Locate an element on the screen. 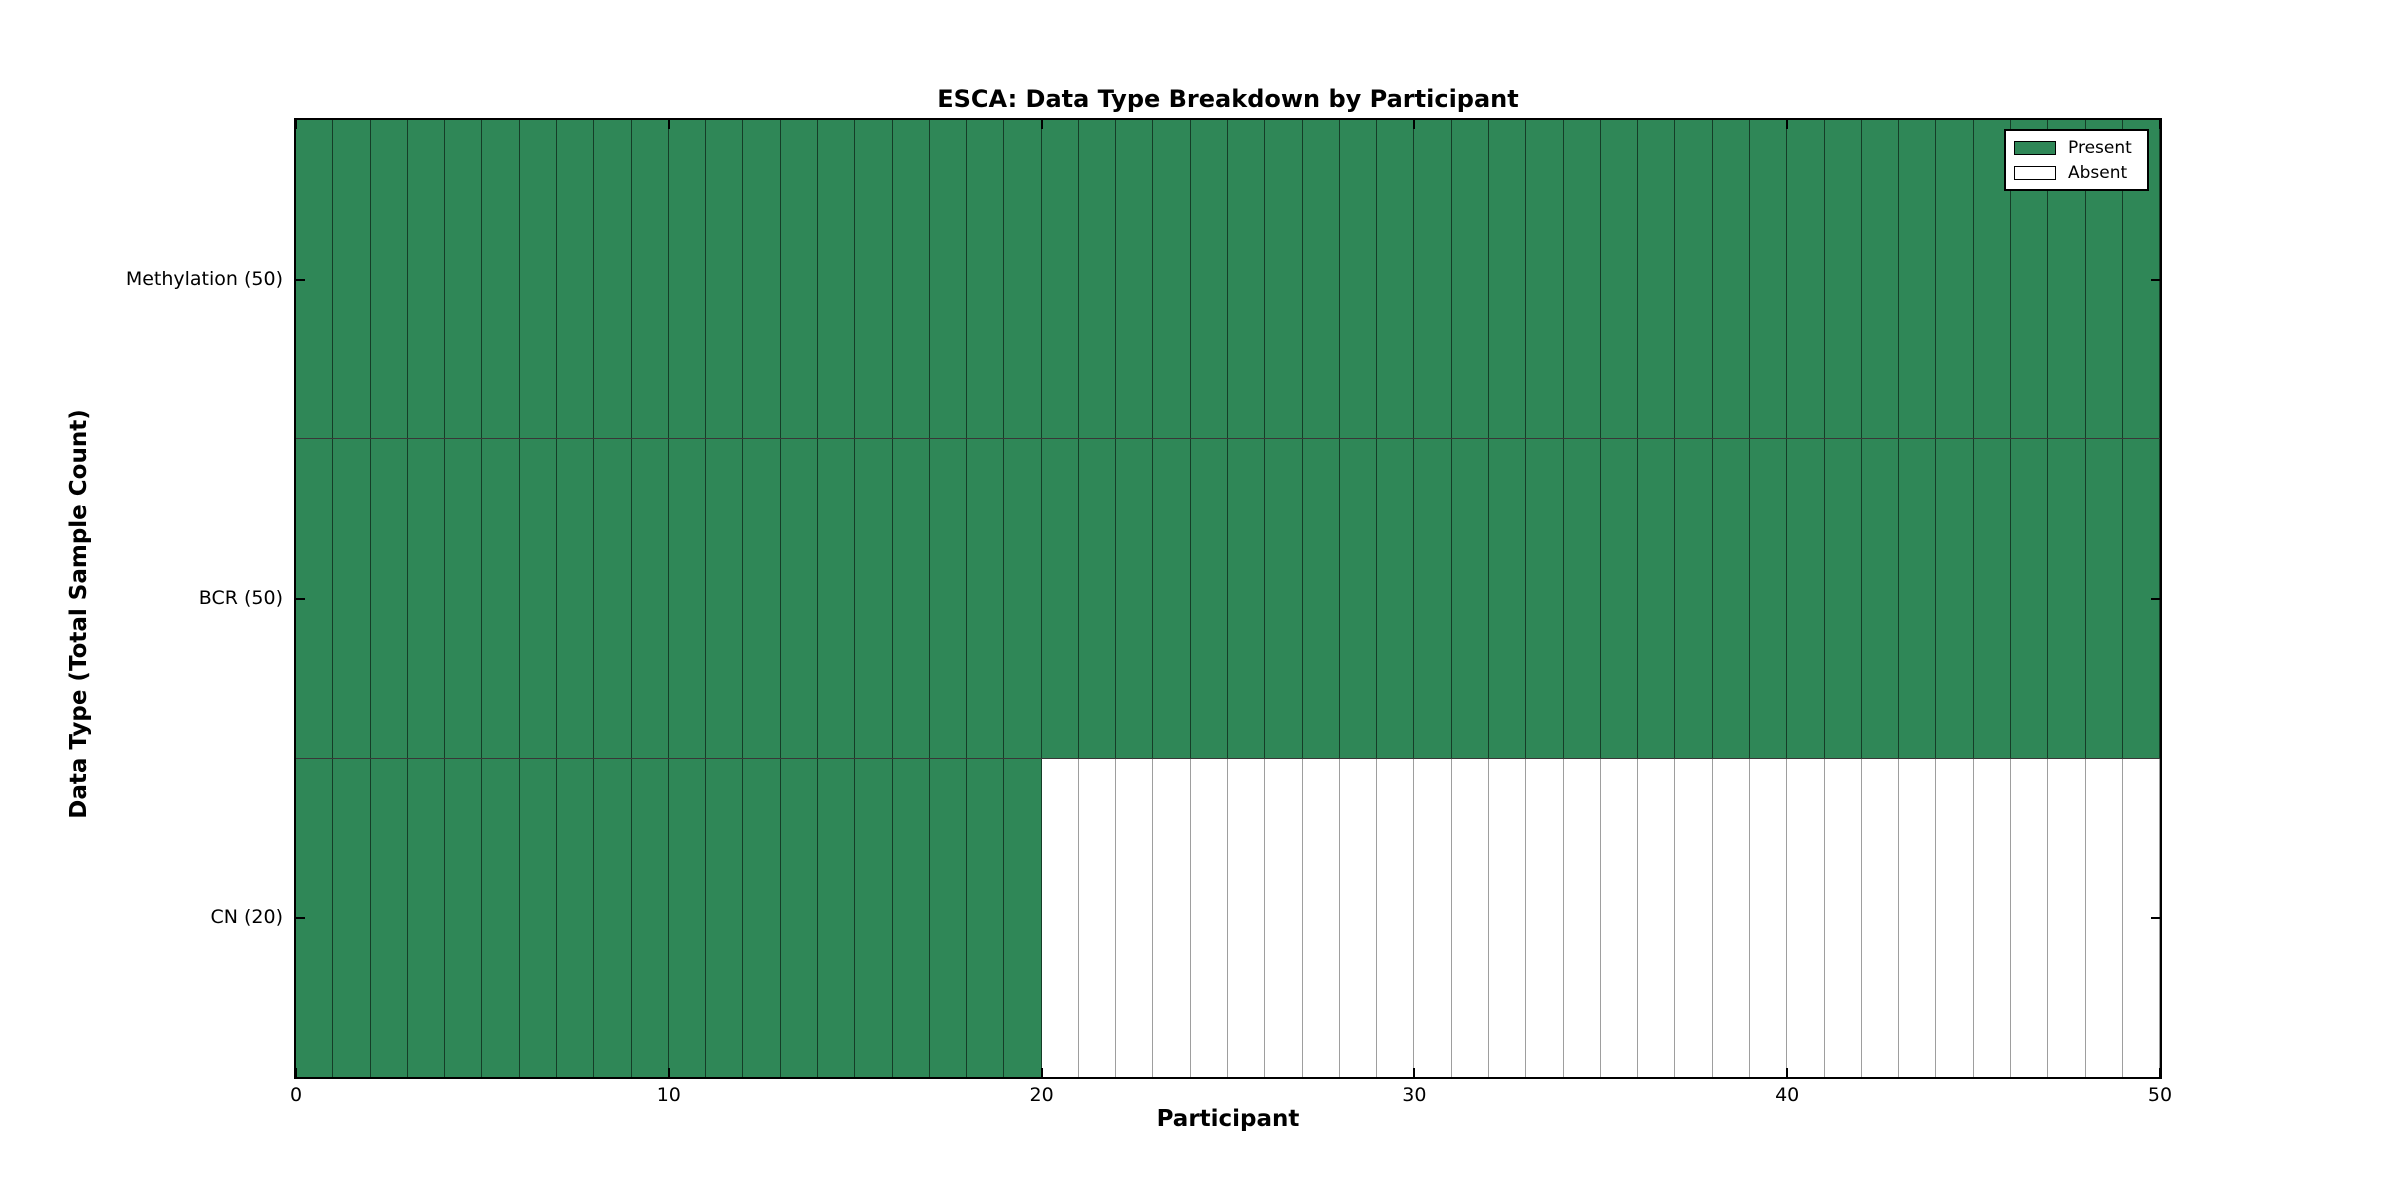 This screenshot has width=2400, height=1200. x-tick-label: 0 is located at coordinates (296, 1095).